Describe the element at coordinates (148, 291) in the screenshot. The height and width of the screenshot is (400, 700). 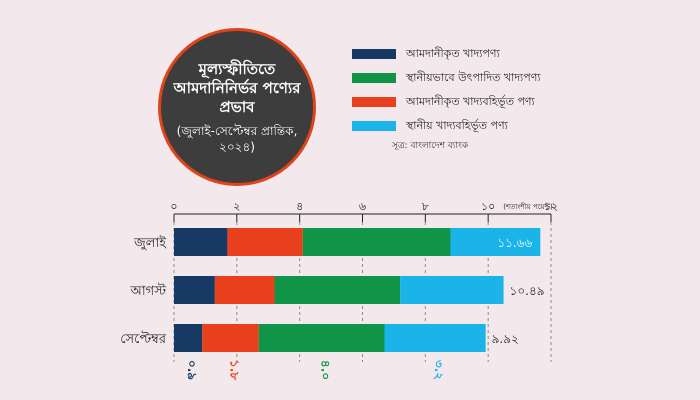
I see `category-label: আগস্ট` at that location.